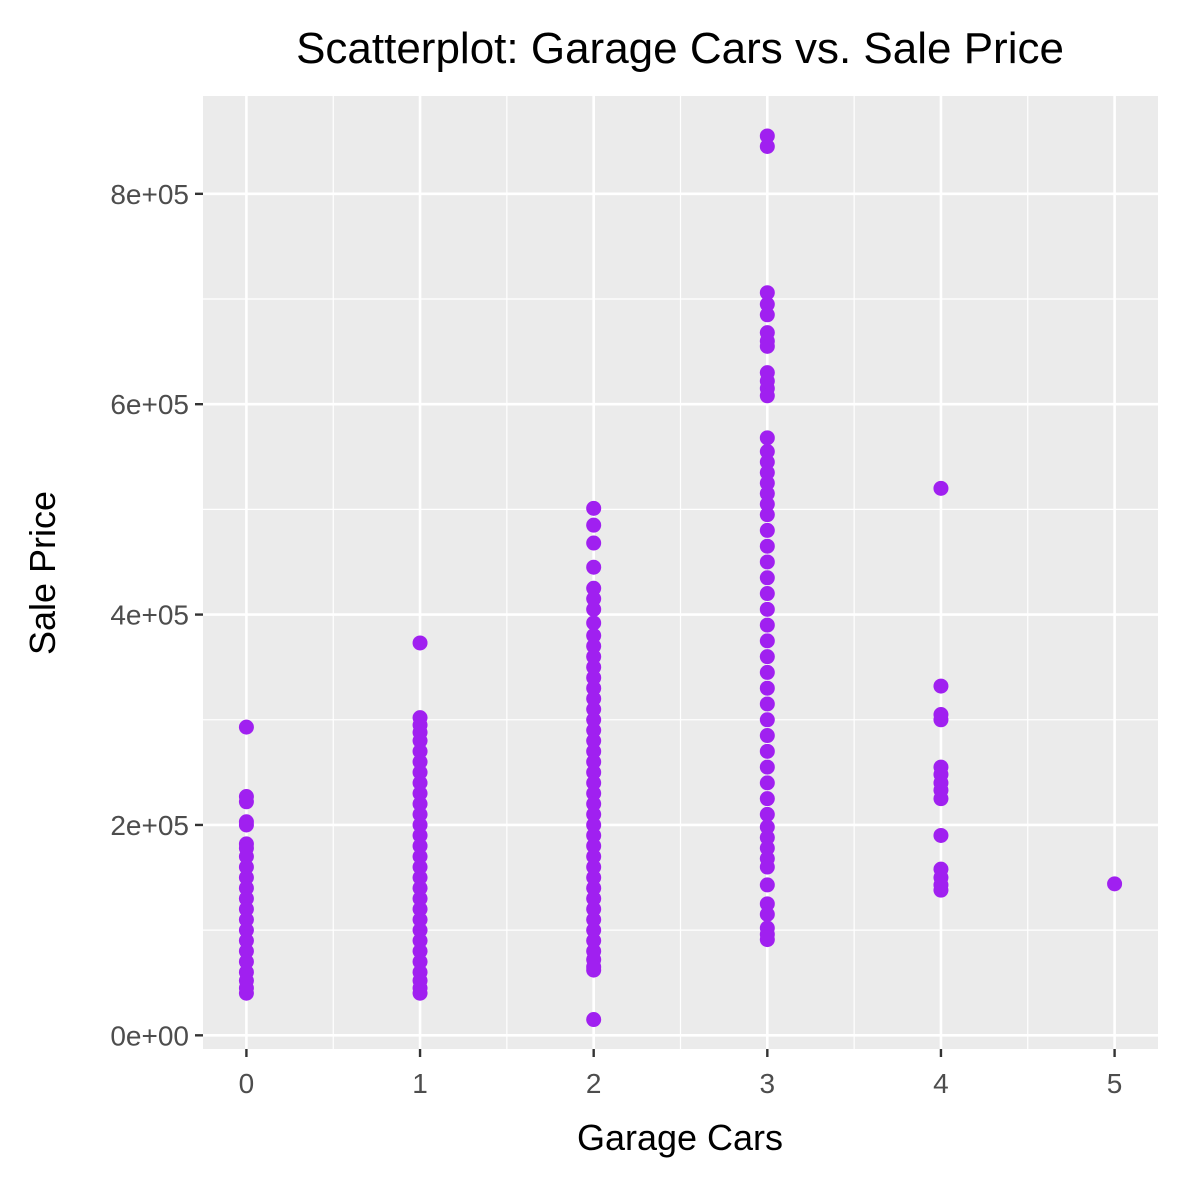 The width and height of the screenshot is (1181, 1181). Describe the element at coordinates (594, 1083) in the screenshot. I see `x-tick-label: 2` at that location.